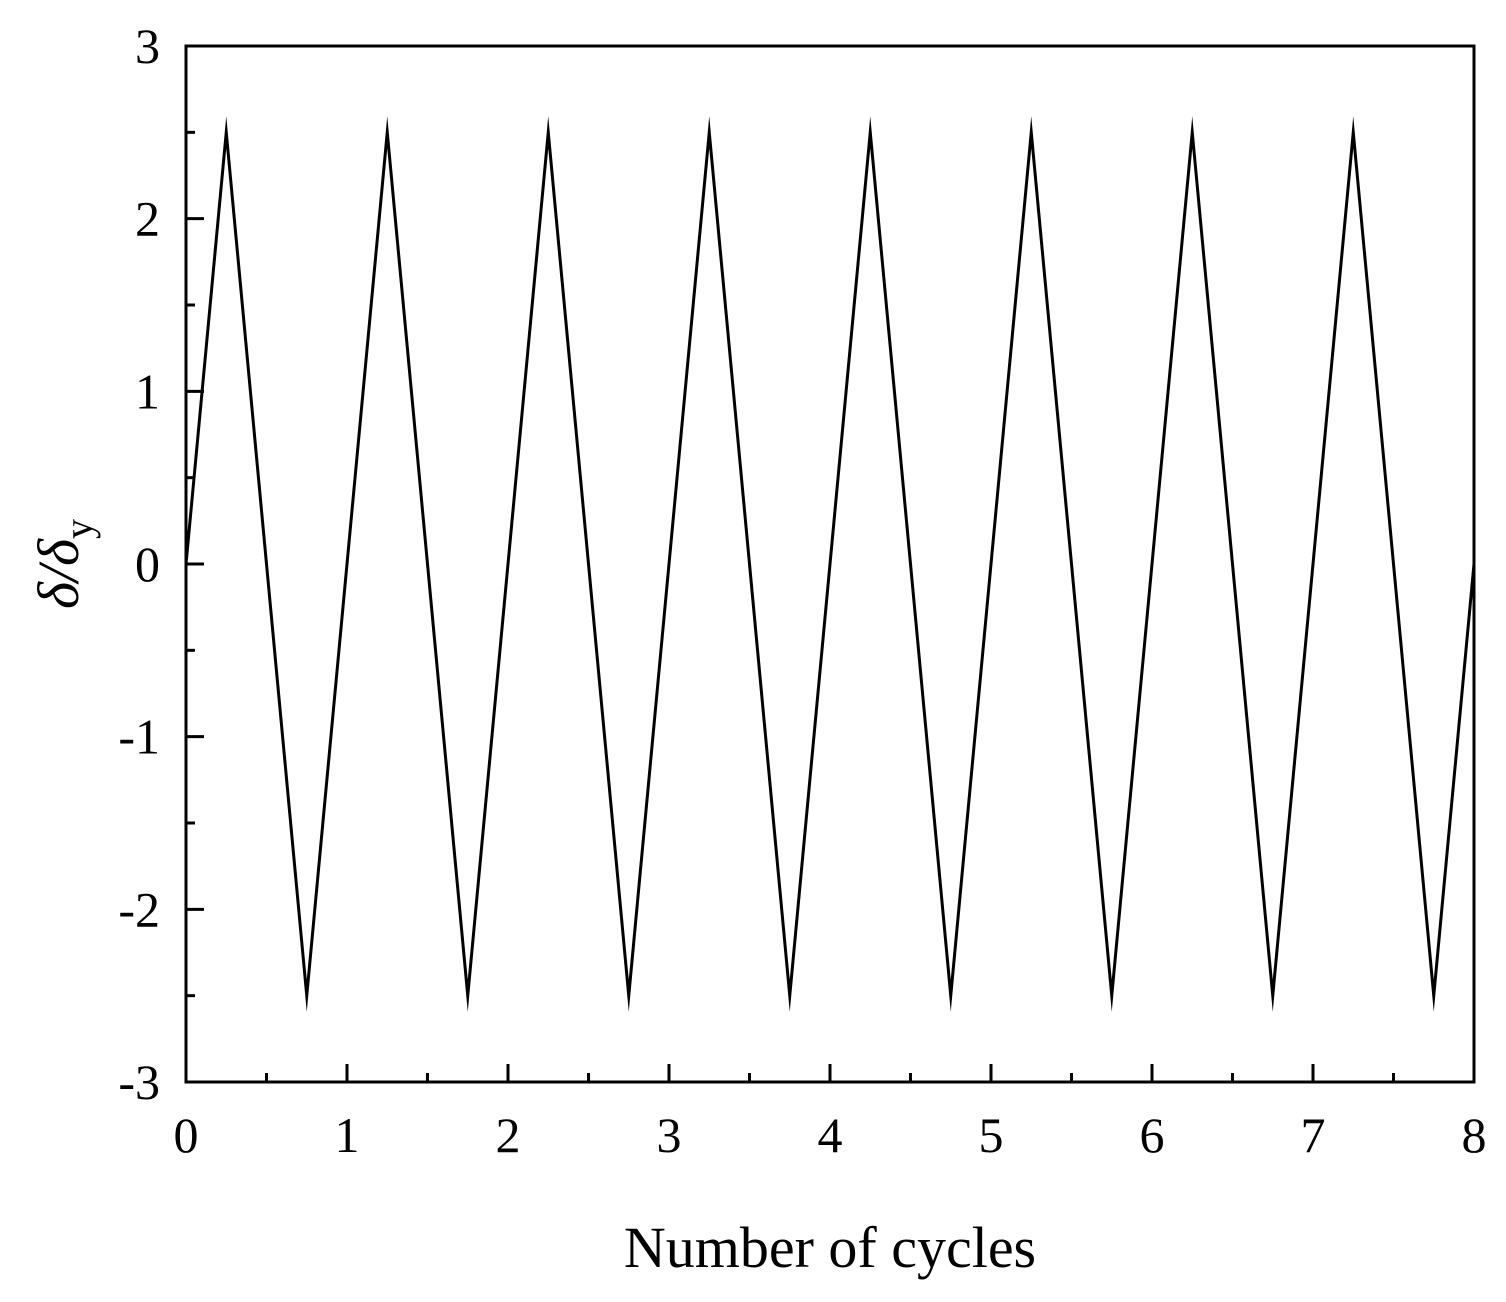  I want to click on y-axis-tick-labels: -3 -2 -1 0 1 2 3, so click(139, 564).